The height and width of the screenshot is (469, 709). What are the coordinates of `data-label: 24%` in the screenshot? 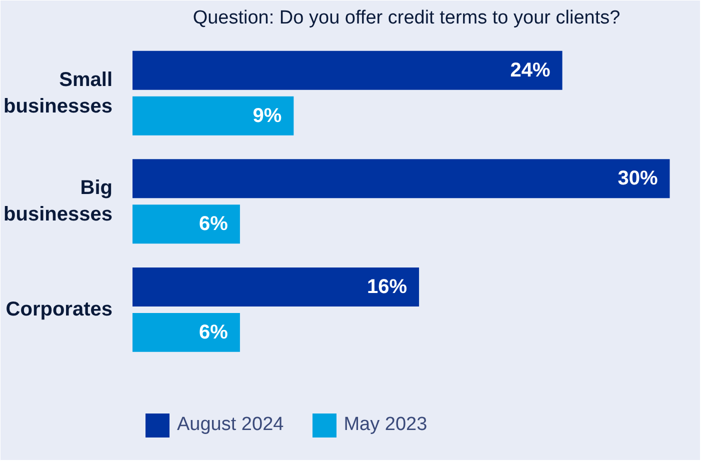 It's located at (530, 70).